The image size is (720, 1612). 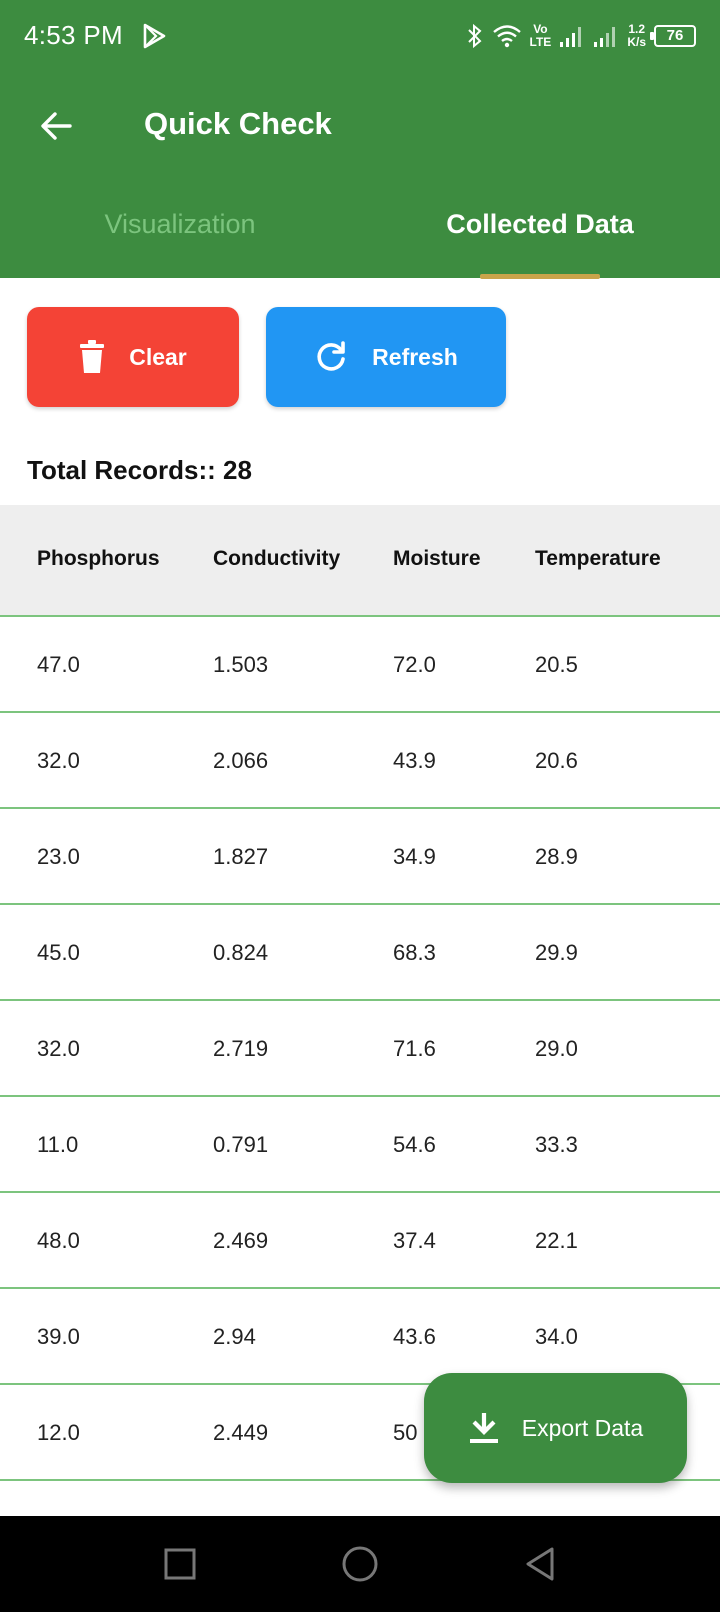 I want to click on total-records-label: Total Records:: 28, so click(x=139, y=470).